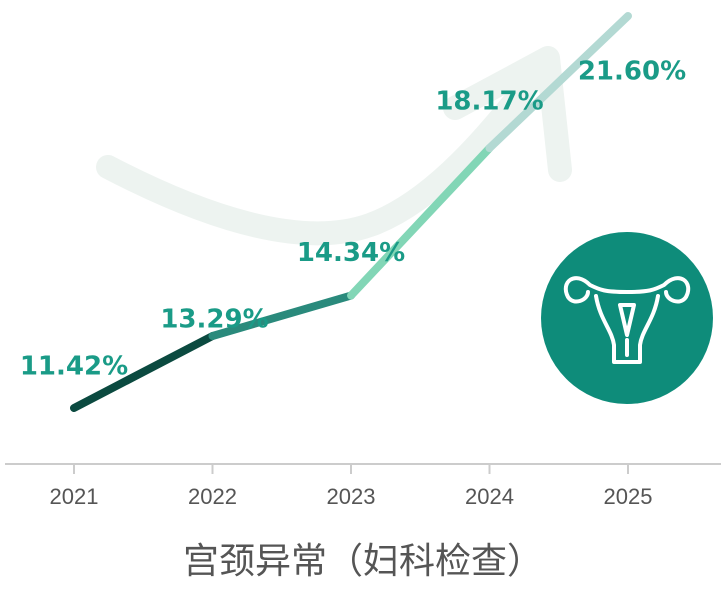 Image resolution: width=726 pixels, height=592 pixels. Describe the element at coordinates (74, 496) in the screenshot. I see `x-tick-label: 2021` at that location.